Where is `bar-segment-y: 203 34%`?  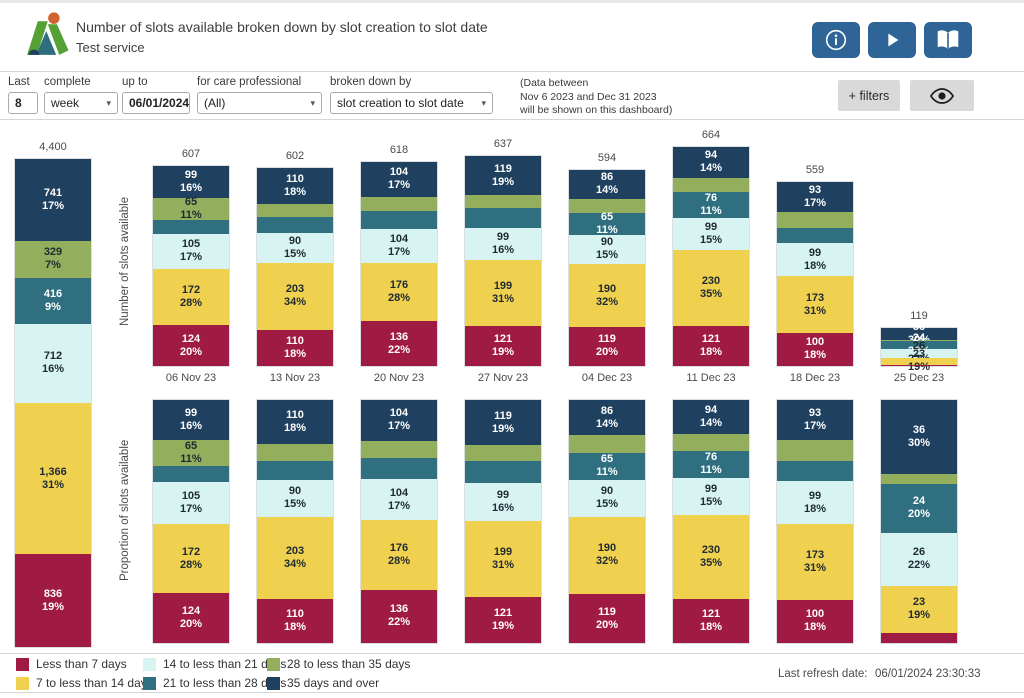
bar-segment-y: 203 34% is located at coordinates (295, 557).